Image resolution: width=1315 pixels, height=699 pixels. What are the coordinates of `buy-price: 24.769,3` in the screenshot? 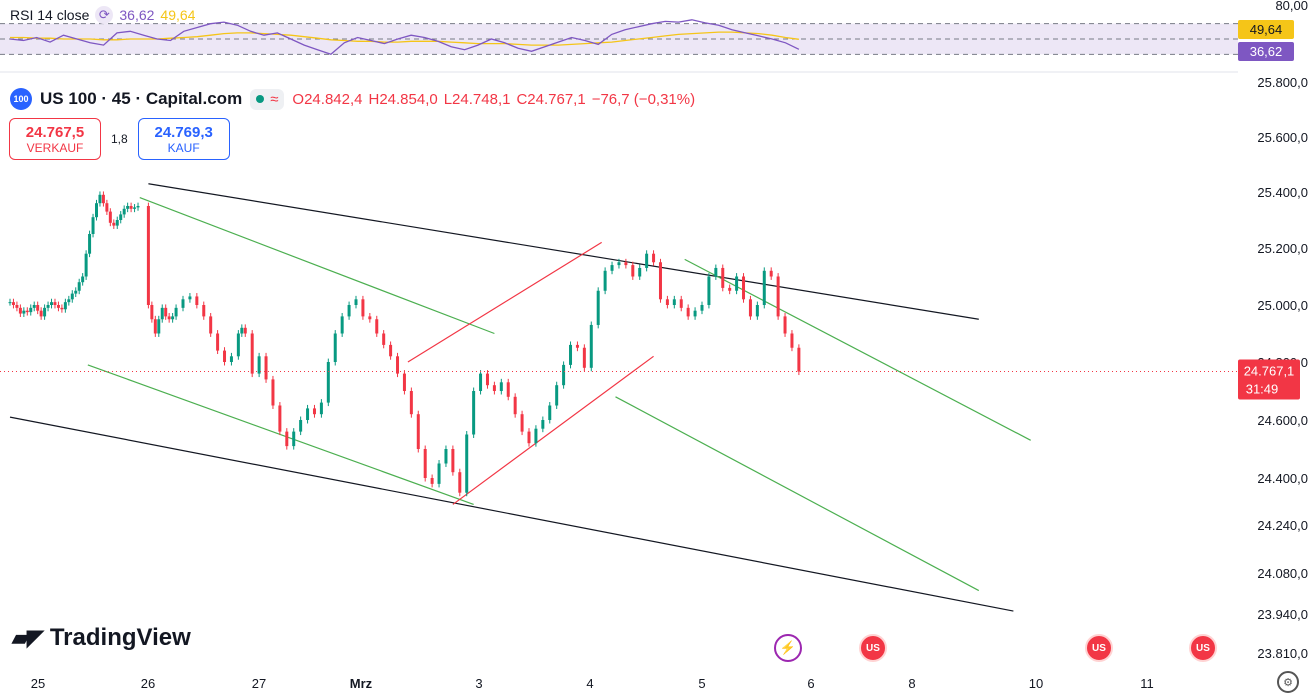 It's located at (183, 132).